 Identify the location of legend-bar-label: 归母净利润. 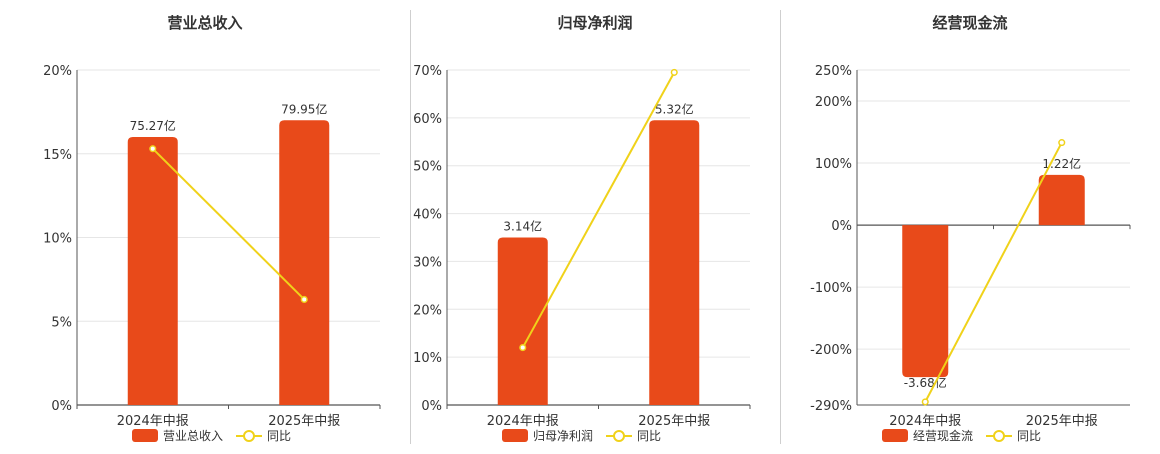
(563, 436).